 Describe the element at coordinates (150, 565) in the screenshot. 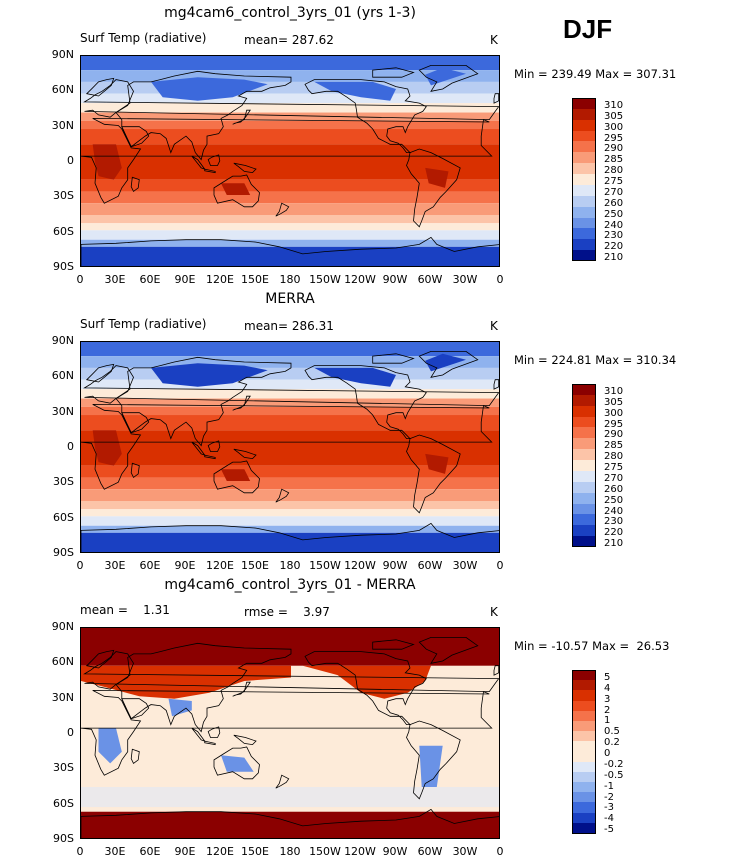

I see `lon-tick-label: 60E` at that location.